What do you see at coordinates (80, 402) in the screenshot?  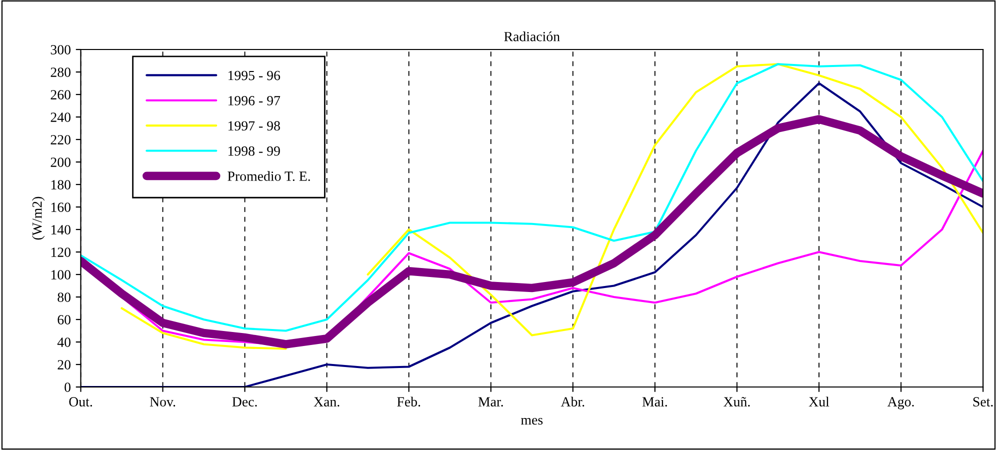 I see `x-tick-label: Out.` at bounding box center [80, 402].